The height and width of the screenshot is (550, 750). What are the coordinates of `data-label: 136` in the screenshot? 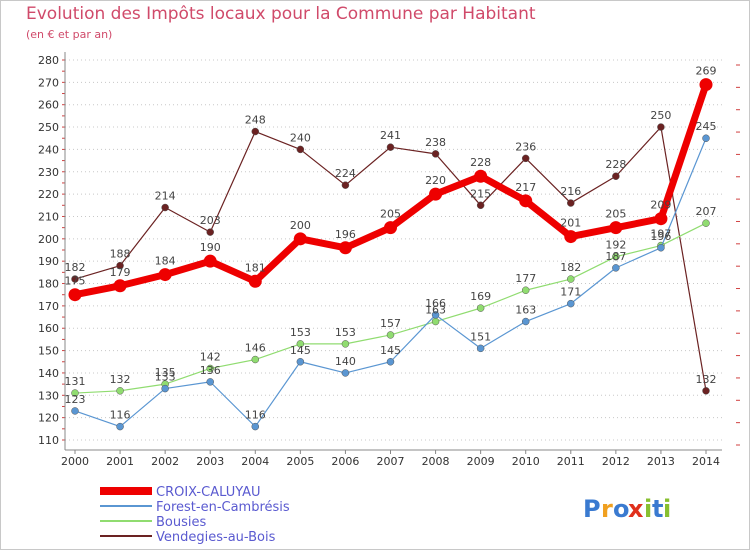 It's located at (210, 370).